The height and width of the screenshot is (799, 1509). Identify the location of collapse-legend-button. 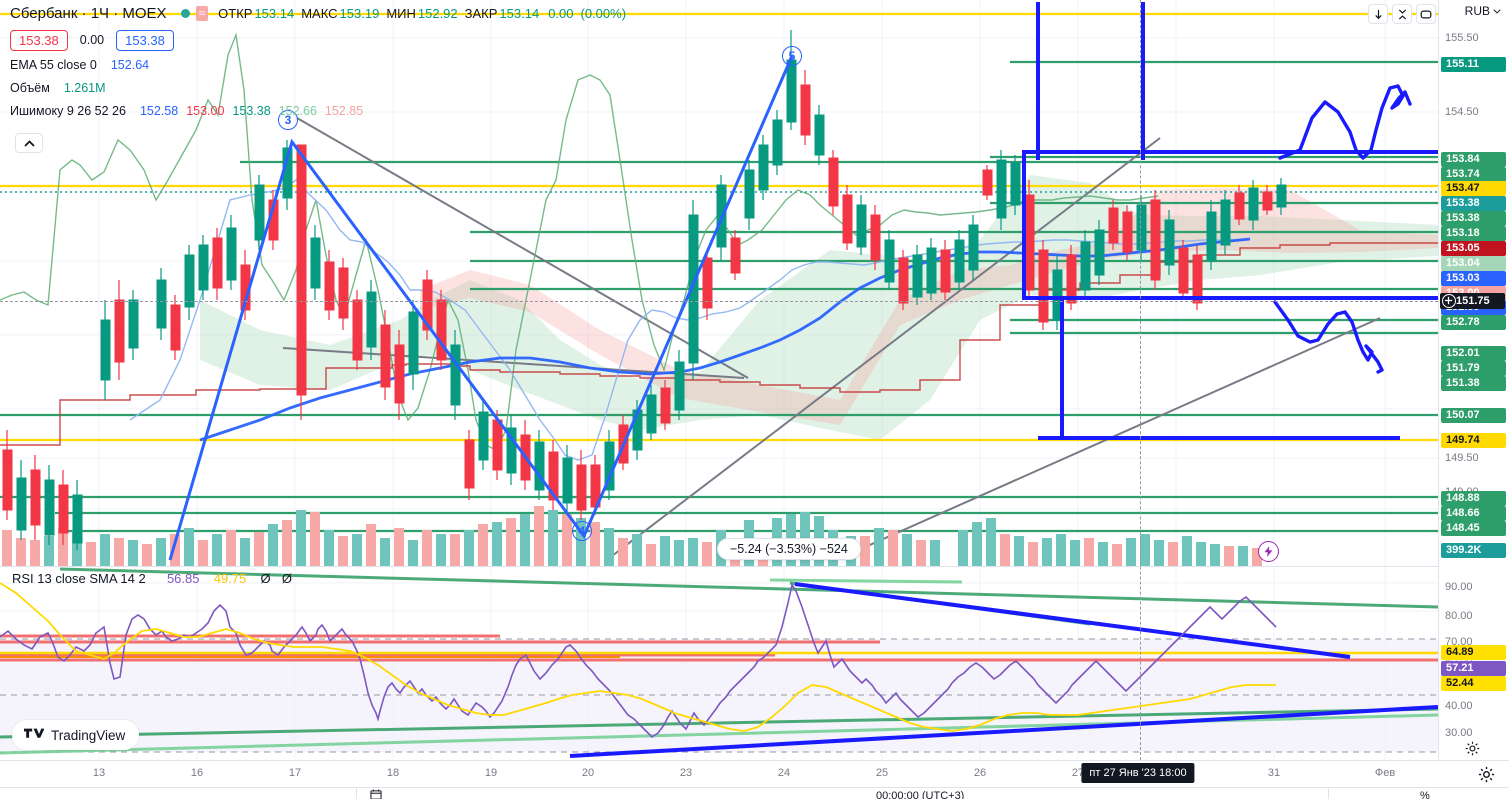
(29, 143).